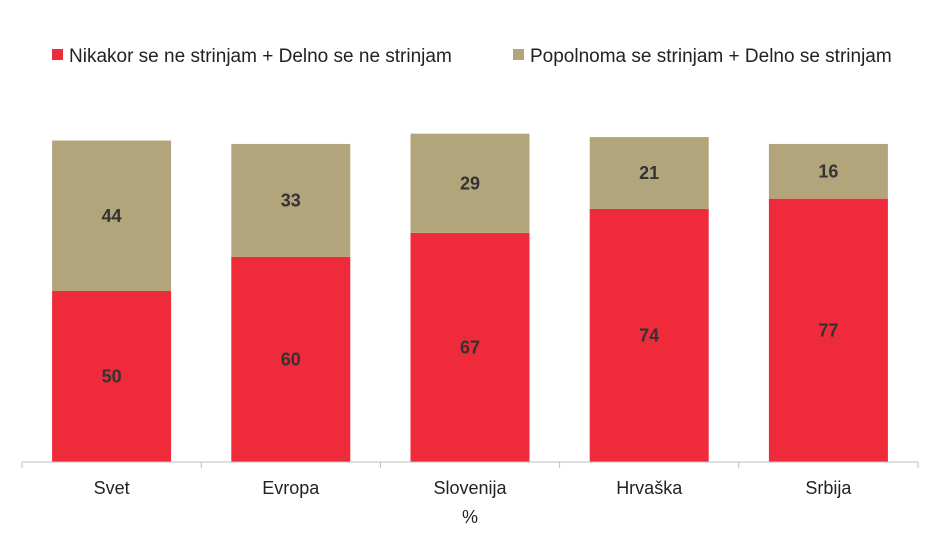  I want to click on legend-swatch-disagree, so click(57, 54).